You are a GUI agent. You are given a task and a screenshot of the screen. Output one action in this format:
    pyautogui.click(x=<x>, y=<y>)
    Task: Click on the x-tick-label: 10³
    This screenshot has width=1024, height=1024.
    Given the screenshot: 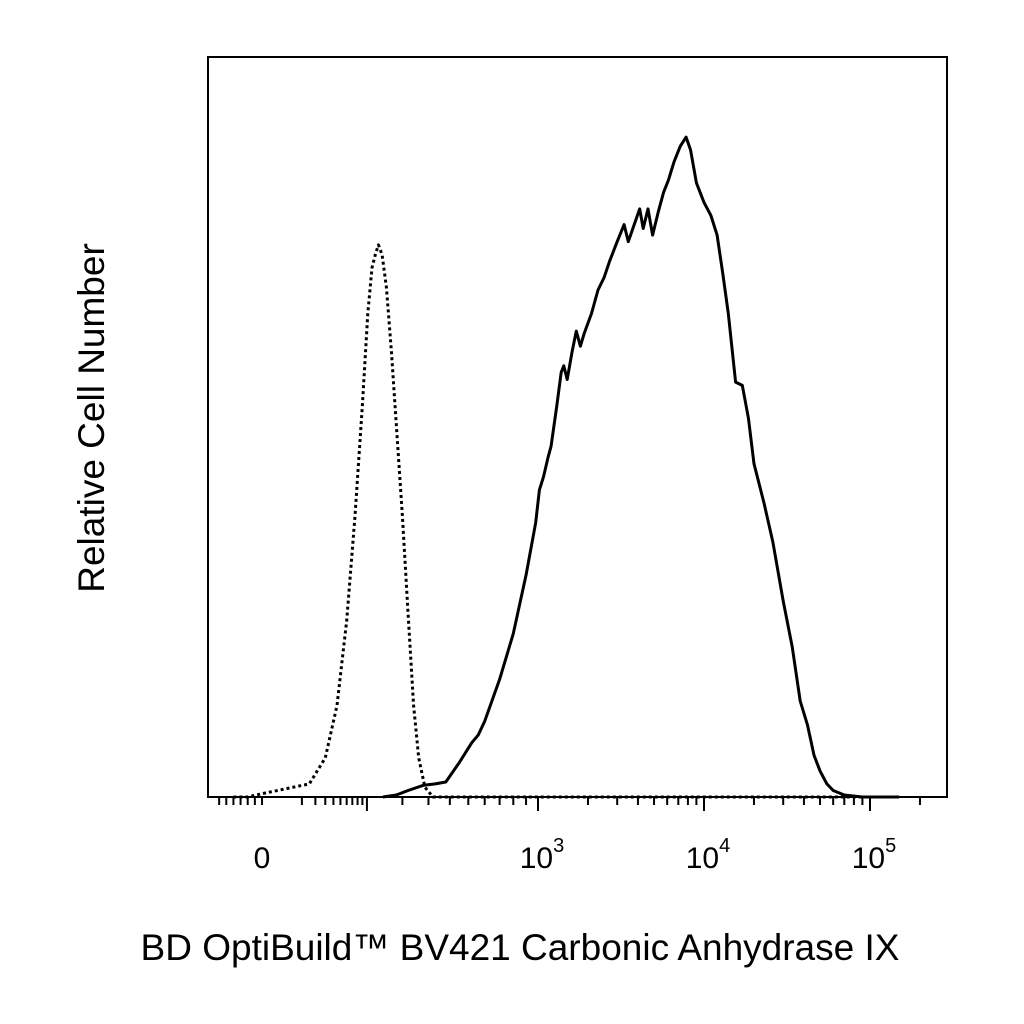 What is the action you would take?
    pyautogui.click(x=542, y=855)
    